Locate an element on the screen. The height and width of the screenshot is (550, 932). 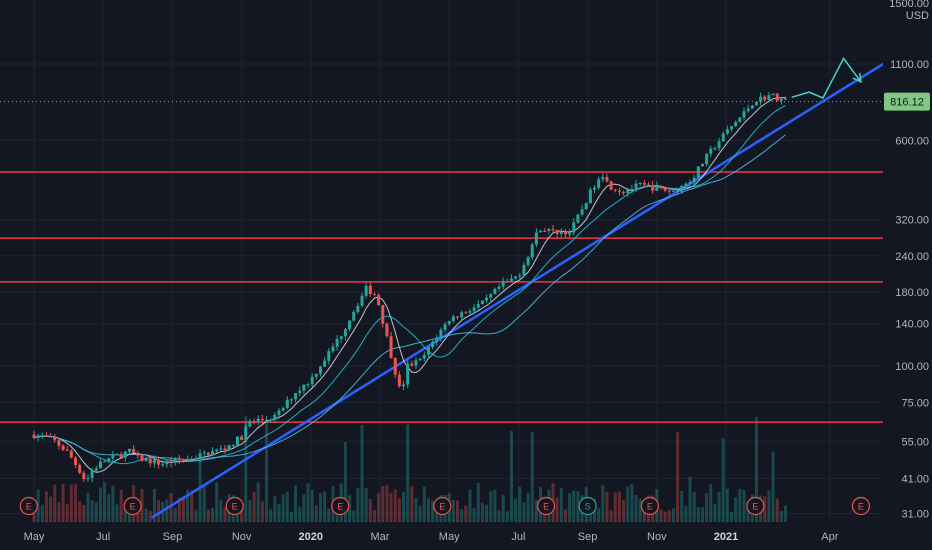
time-tick-label: 2020 is located at coordinates (311, 537).